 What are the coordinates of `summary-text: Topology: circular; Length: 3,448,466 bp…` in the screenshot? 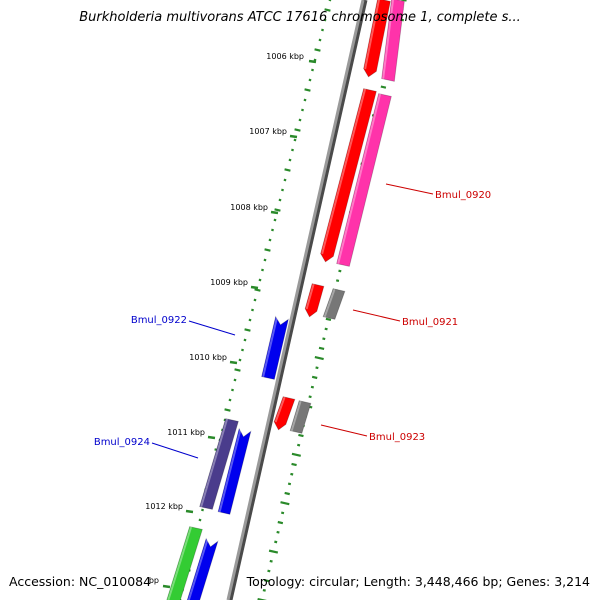 It's located at (418, 581).